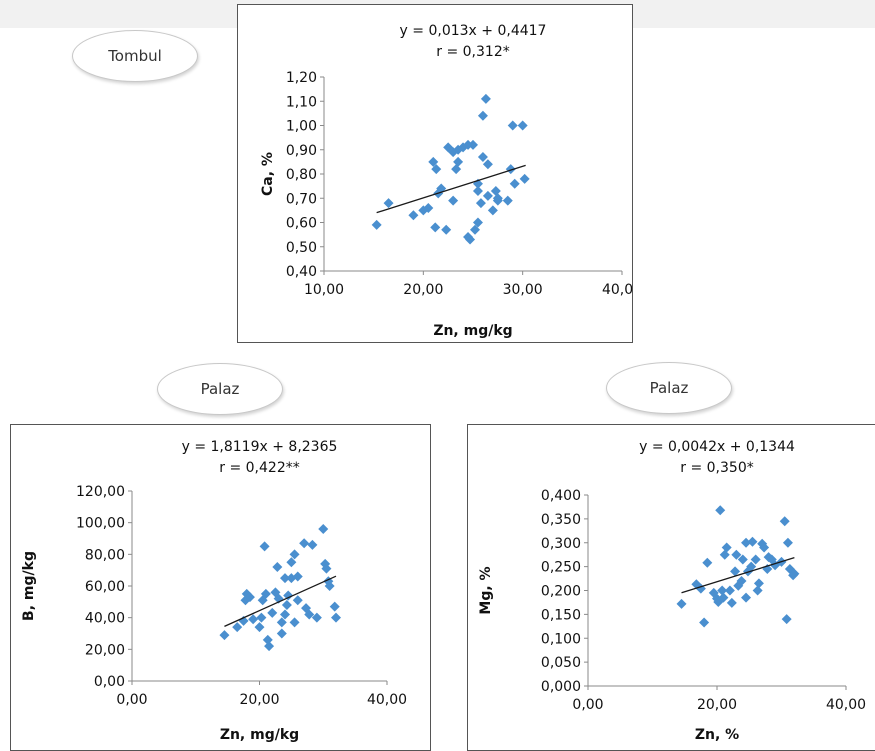 The width and height of the screenshot is (875, 751). I want to click on y-tick-label: 0,250, so click(561, 568).